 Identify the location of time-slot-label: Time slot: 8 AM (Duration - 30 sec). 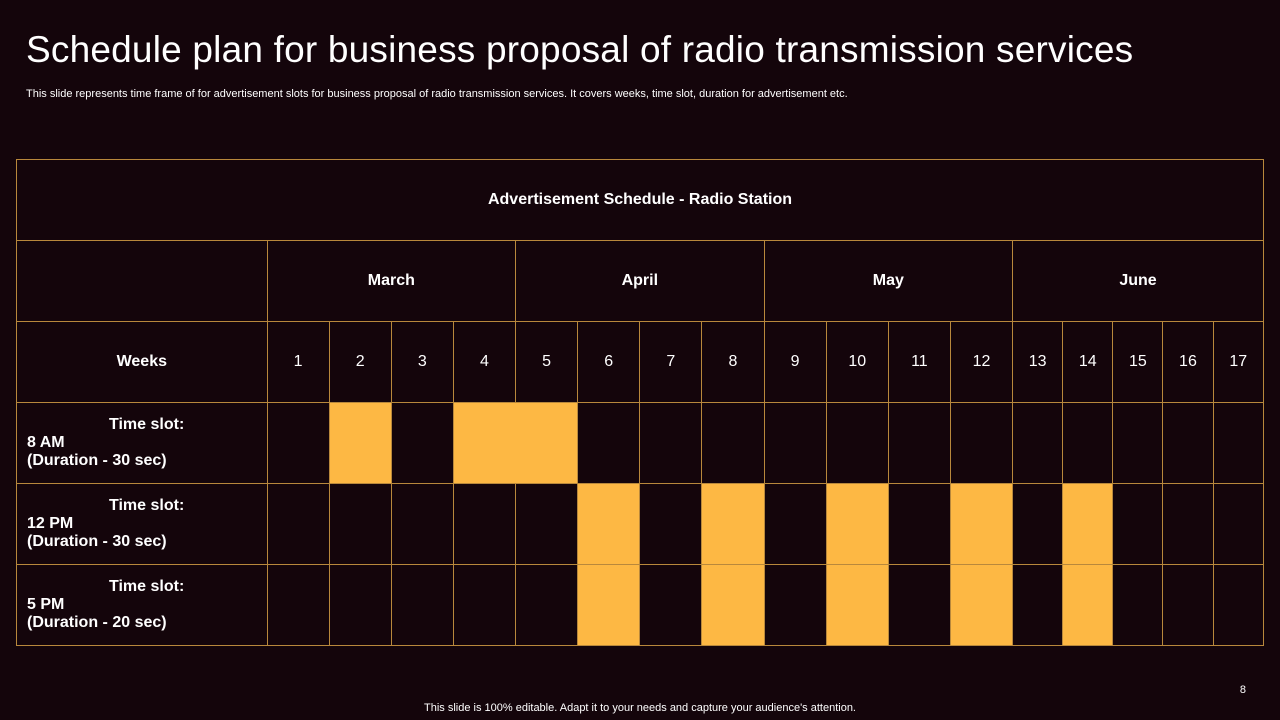
(142, 443).